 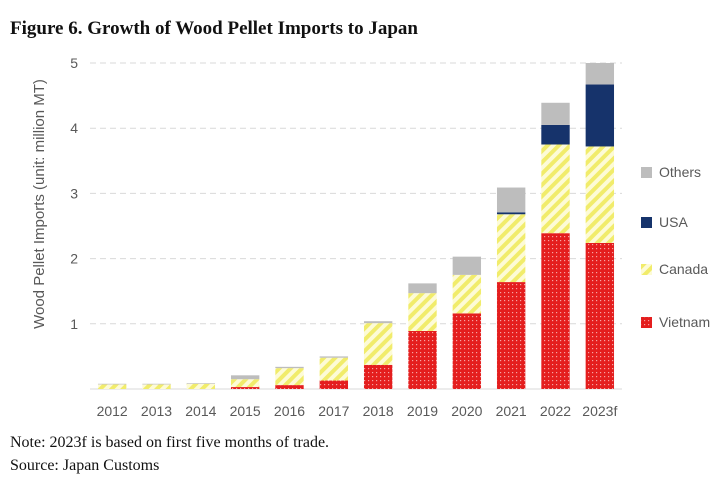 What do you see at coordinates (684, 322) in the screenshot?
I see `legend-label-vietnam: Vietnam` at bounding box center [684, 322].